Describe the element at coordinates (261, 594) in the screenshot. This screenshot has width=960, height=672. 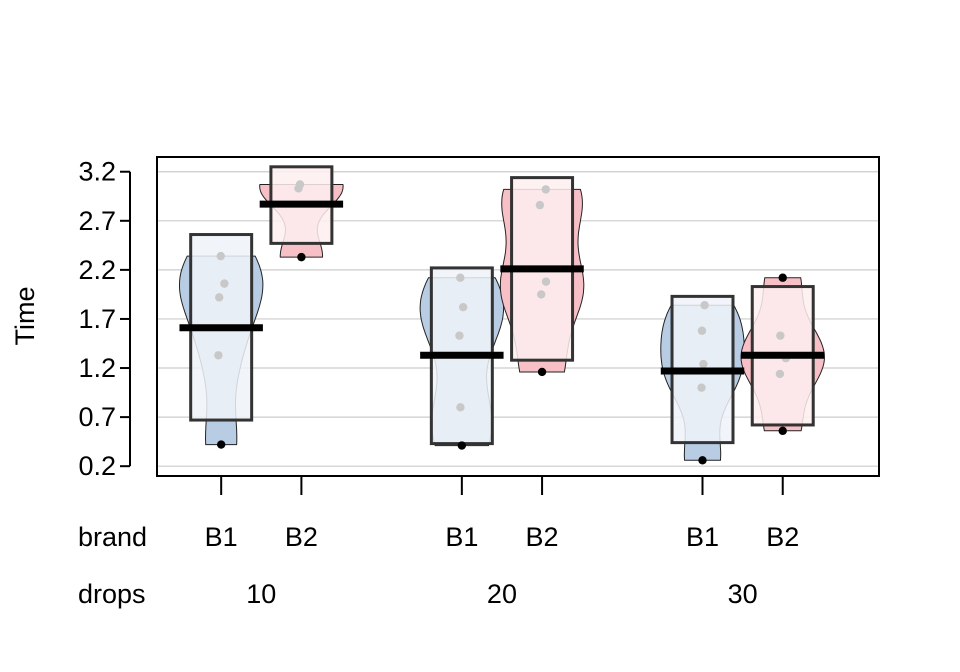
I see `x-tick-label-drops: 10` at that location.